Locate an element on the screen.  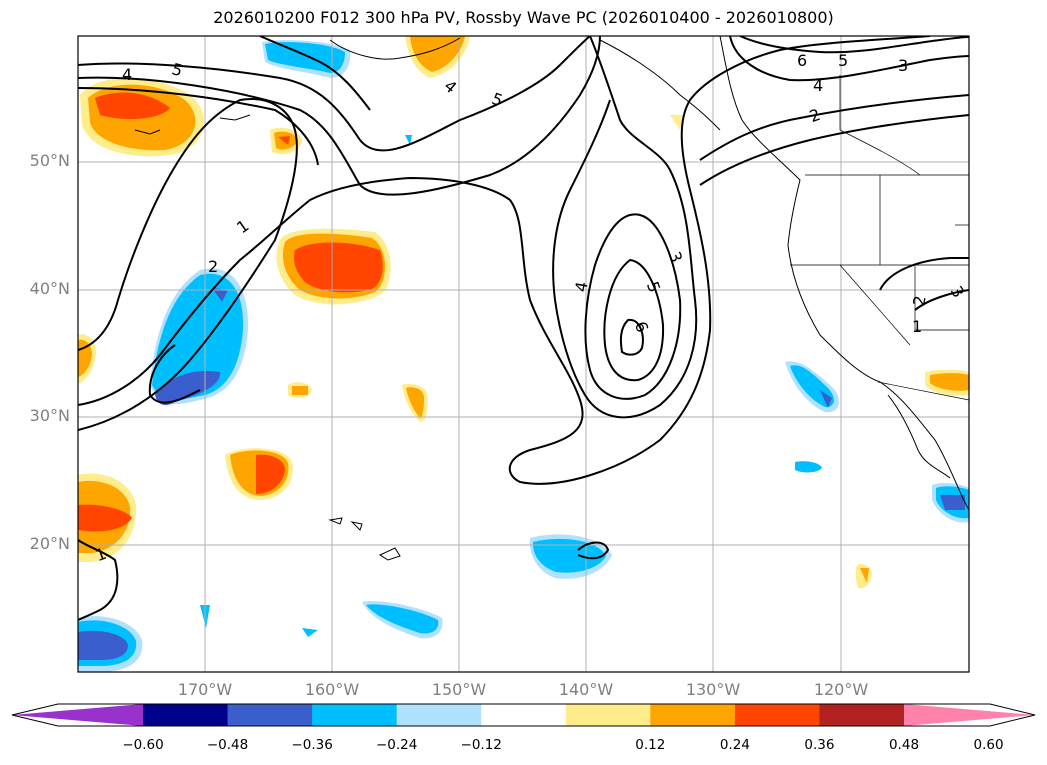
colorbar-tick-label: 0.60 is located at coordinates (988, 745).